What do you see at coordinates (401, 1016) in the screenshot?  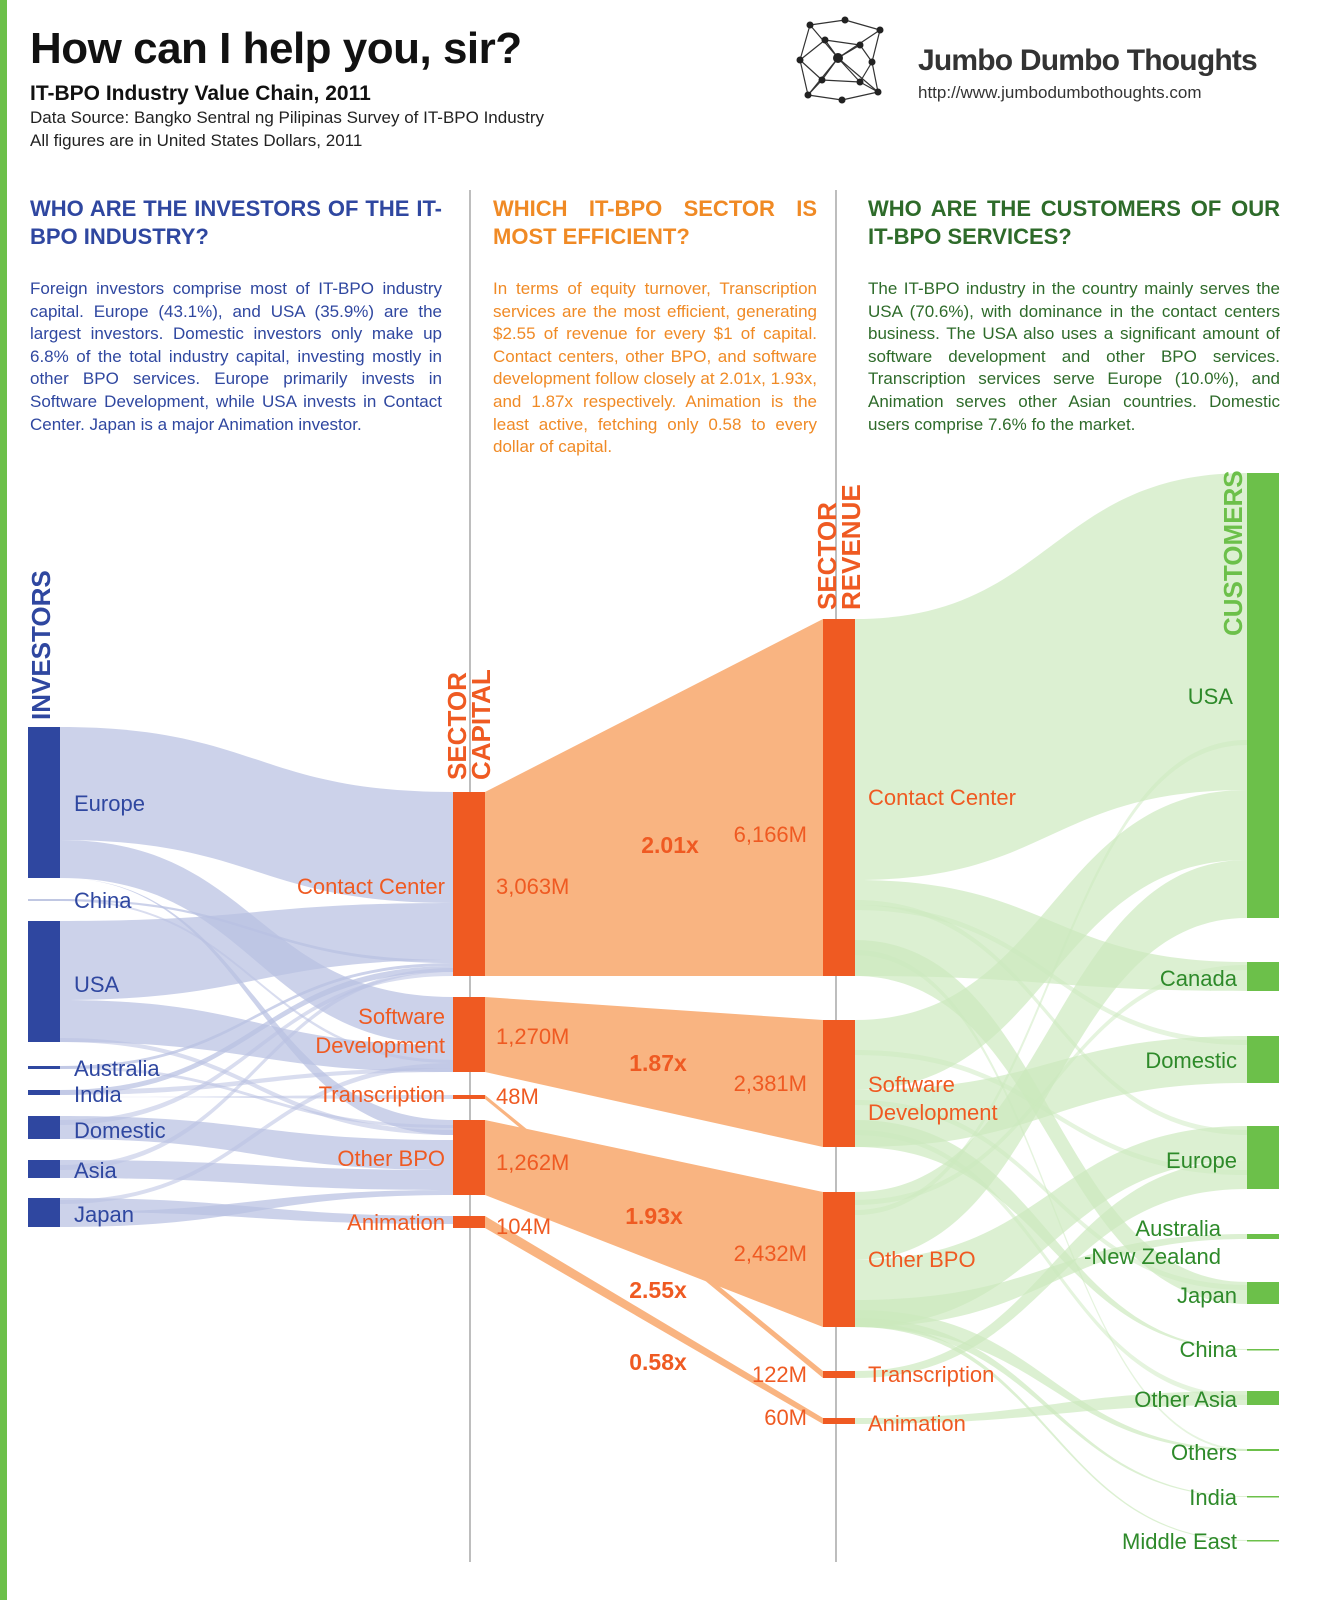 I see `capital-sector-label-software-development: Software` at bounding box center [401, 1016].